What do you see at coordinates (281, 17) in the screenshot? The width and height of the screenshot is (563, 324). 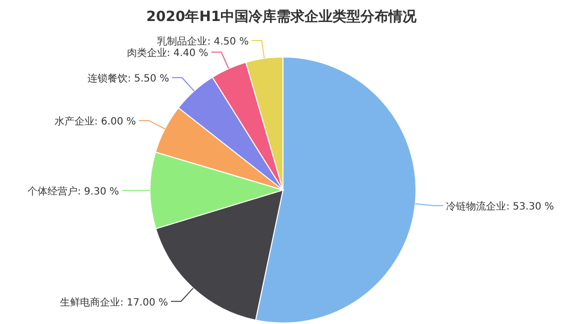 I see `chart-title: 2020年H1中国冷库需求企业类型分布情况` at bounding box center [281, 17].